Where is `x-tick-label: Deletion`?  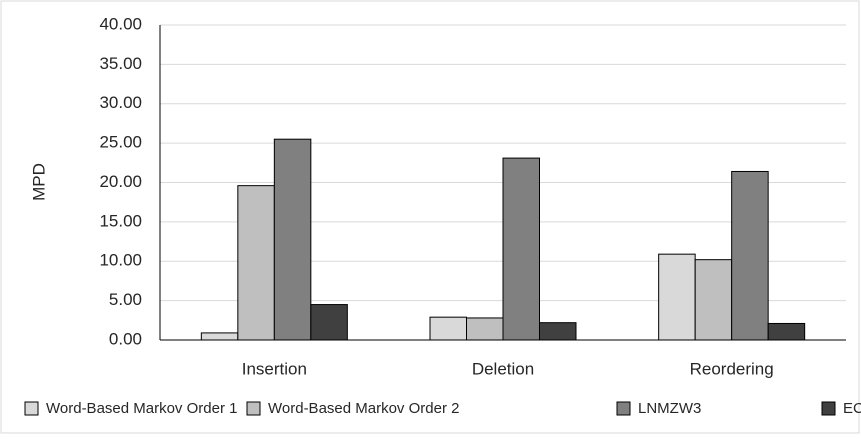 x-tick-label: Deletion is located at coordinates (503, 368).